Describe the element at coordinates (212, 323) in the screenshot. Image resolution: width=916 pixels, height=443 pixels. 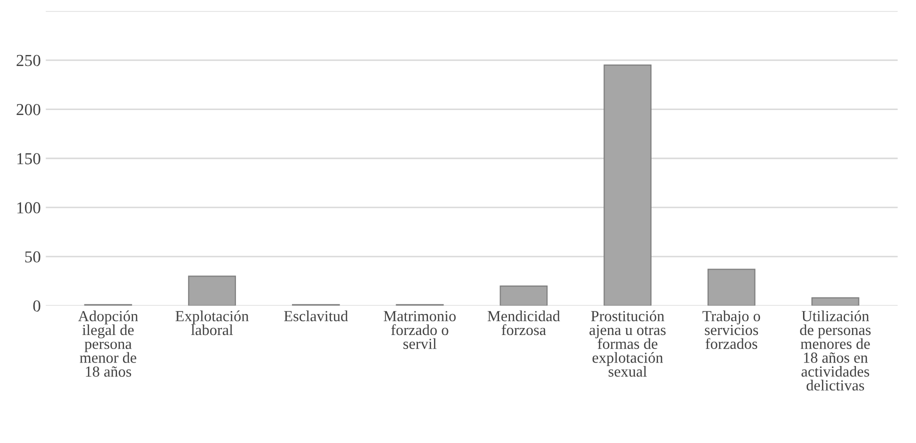
I see `x-tick-label: Explotación laboral` at that location.